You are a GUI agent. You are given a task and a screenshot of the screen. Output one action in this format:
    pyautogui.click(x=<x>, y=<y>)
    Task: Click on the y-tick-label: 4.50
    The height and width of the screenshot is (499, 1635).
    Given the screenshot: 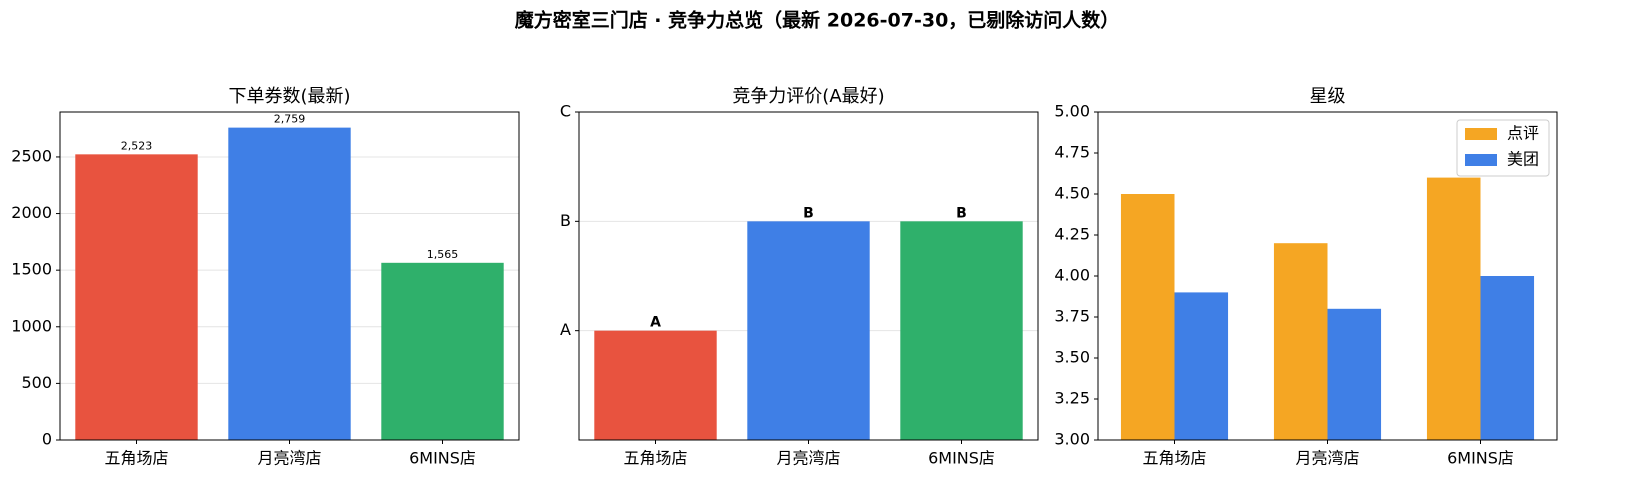 What is the action you would take?
    pyautogui.click(x=1072, y=193)
    